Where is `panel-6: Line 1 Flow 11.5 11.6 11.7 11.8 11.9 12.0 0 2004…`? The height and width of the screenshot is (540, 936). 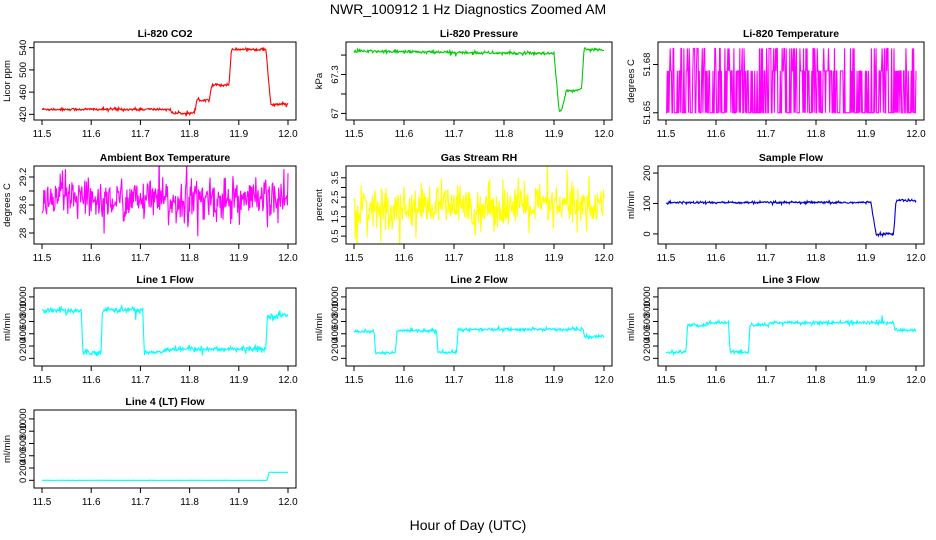
panel-6: Line 1 Flow 11.5 11.6 11.7 11.8 11.9 12.0 0 2004… is located at coordinates (150, 330).